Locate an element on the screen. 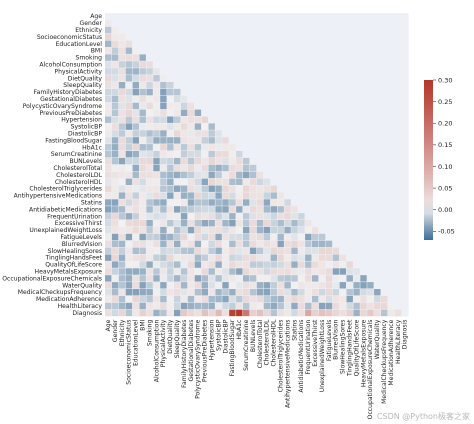 This screenshot has width=474, height=424. colorbar-tick-label: 0.30 is located at coordinates (445, 80).